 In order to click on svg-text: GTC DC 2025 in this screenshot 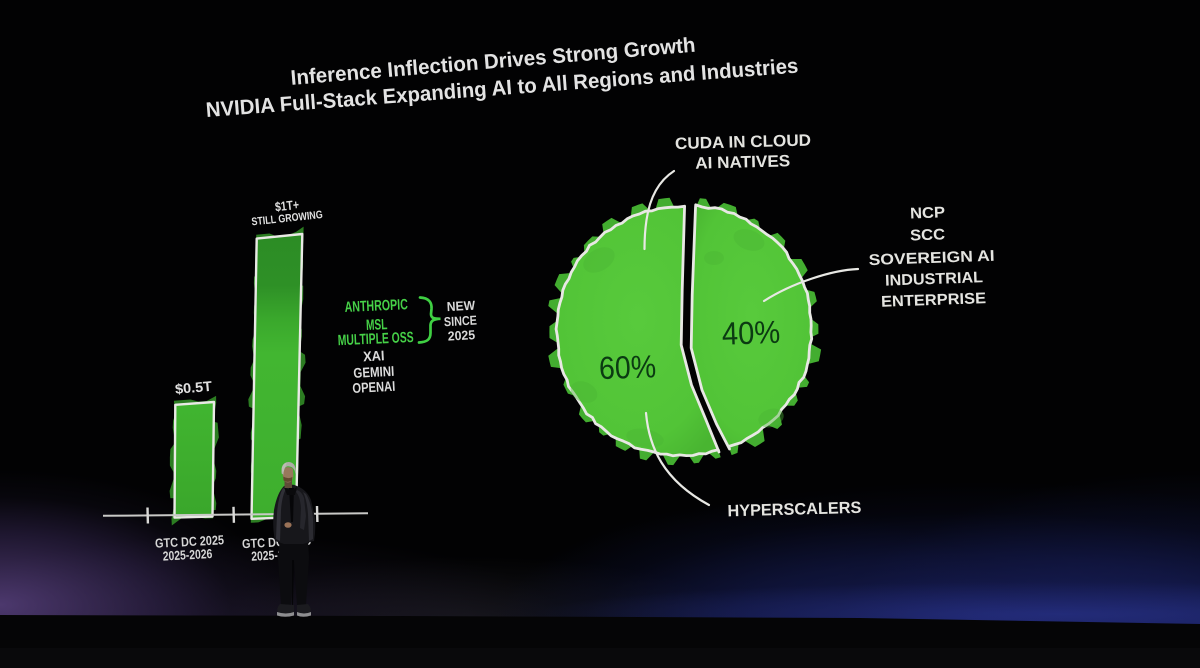, I will do `click(190, 541)`.